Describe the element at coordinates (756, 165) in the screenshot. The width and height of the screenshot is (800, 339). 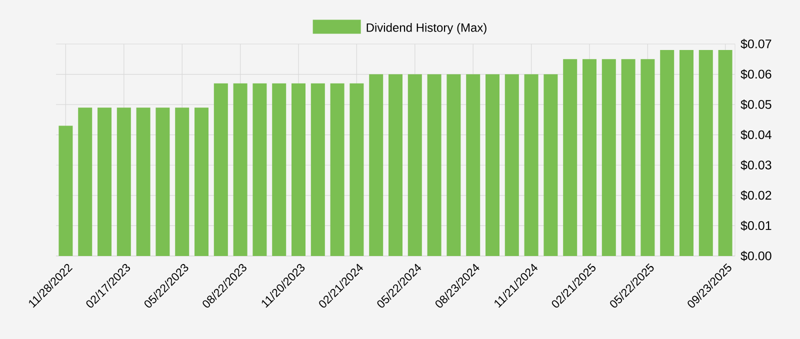
I see `y-tick-label: $0.03` at that location.